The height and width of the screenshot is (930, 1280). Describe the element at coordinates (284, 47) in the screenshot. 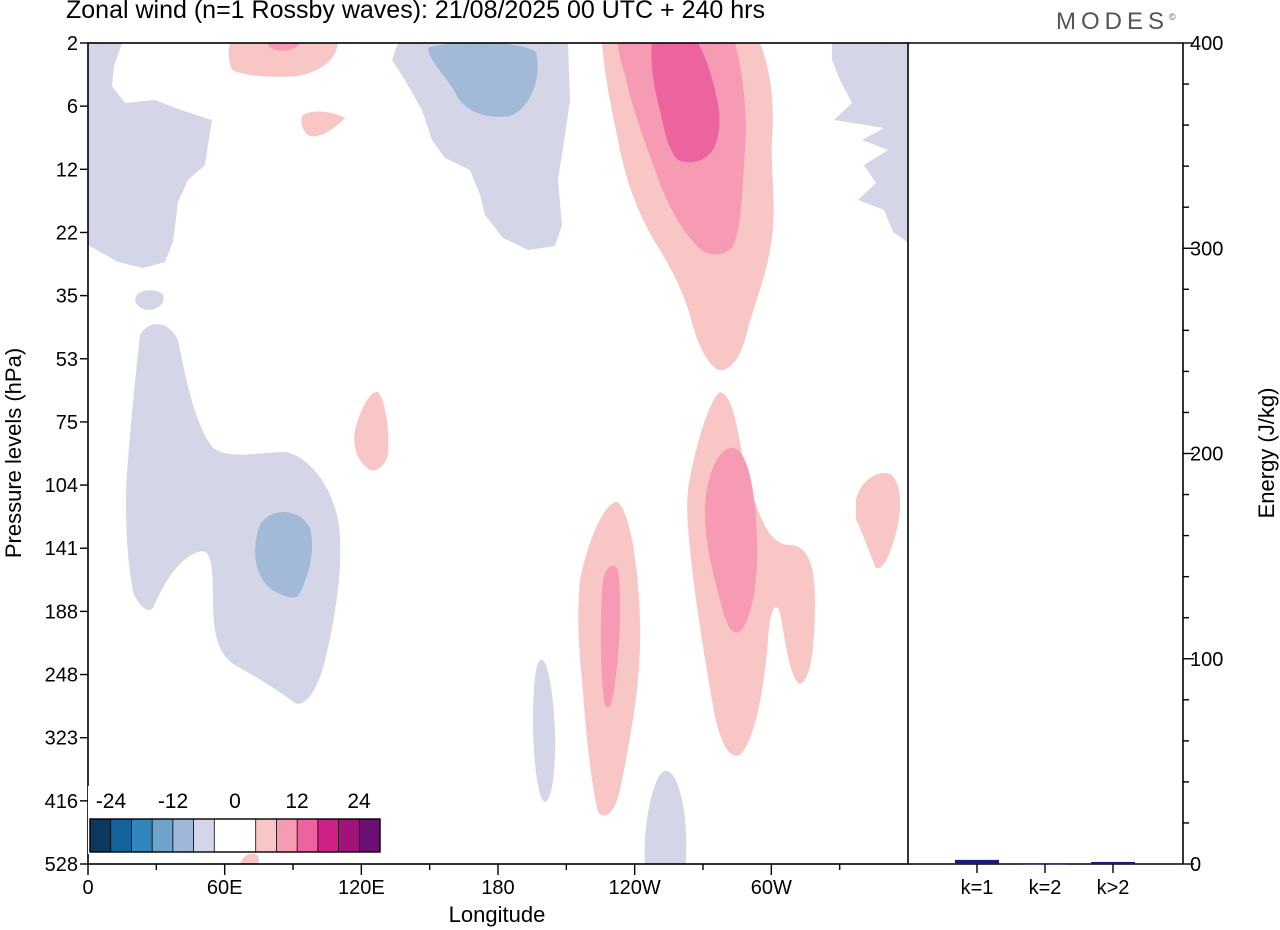

I see `contour-pos-moderate-top-left` at that location.